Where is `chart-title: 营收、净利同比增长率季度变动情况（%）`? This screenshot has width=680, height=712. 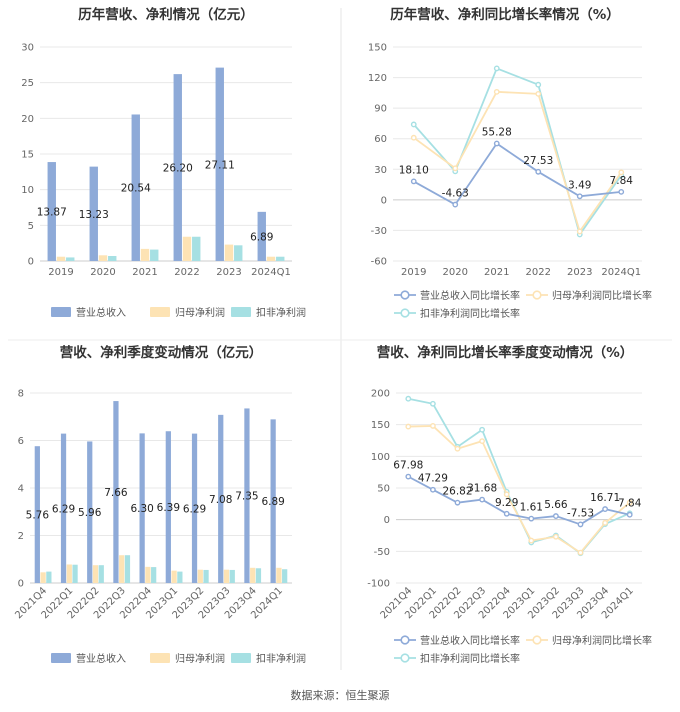
chart-title: 营收、净利同比增长率季度变动情况（%） is located at coordinates (505, 352).